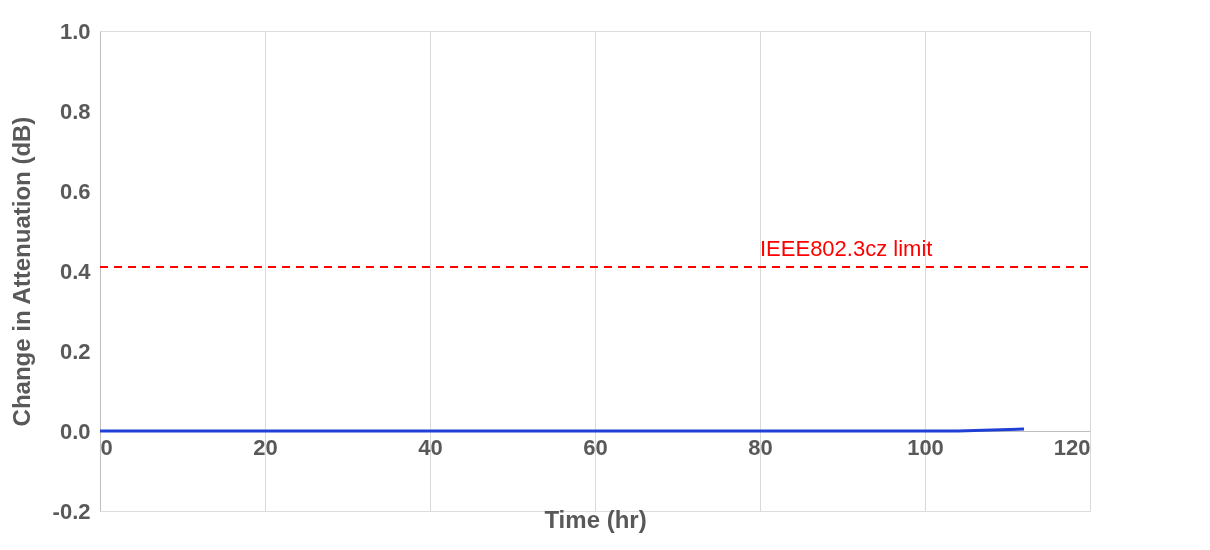 The height and width of the screenshot is (550, 1210). Describe the element at coordinates (265, 447) in the screenshot. I see `x-tick-label: 20` at that location.